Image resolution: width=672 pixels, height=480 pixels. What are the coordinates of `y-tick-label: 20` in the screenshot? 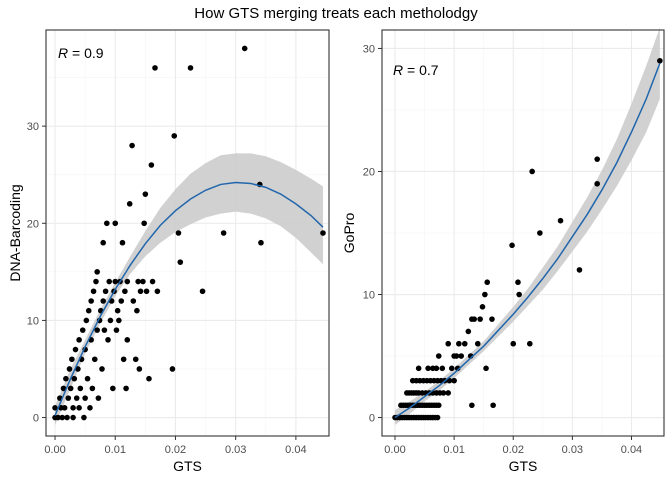 It's located at (369, 172).